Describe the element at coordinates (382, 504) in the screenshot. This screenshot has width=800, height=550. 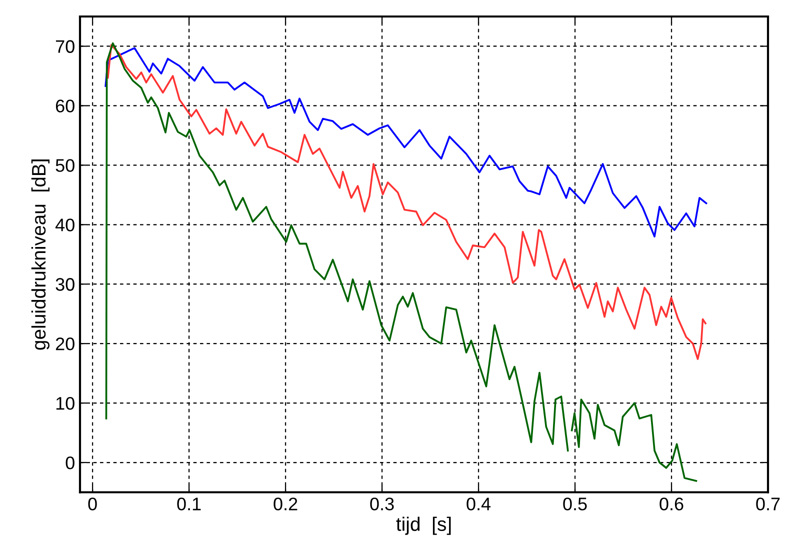
I see `x-tick-label: 0.3` at that location.